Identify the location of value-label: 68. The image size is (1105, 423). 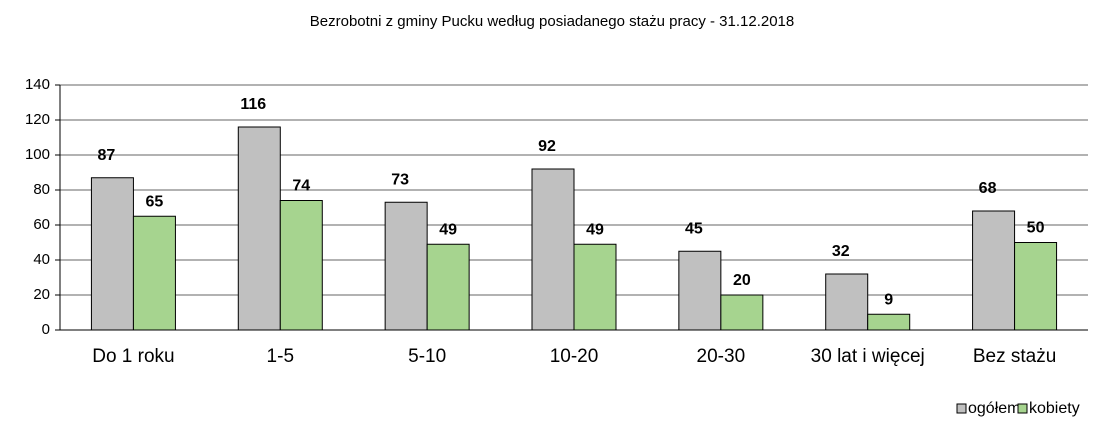
(988, 188).